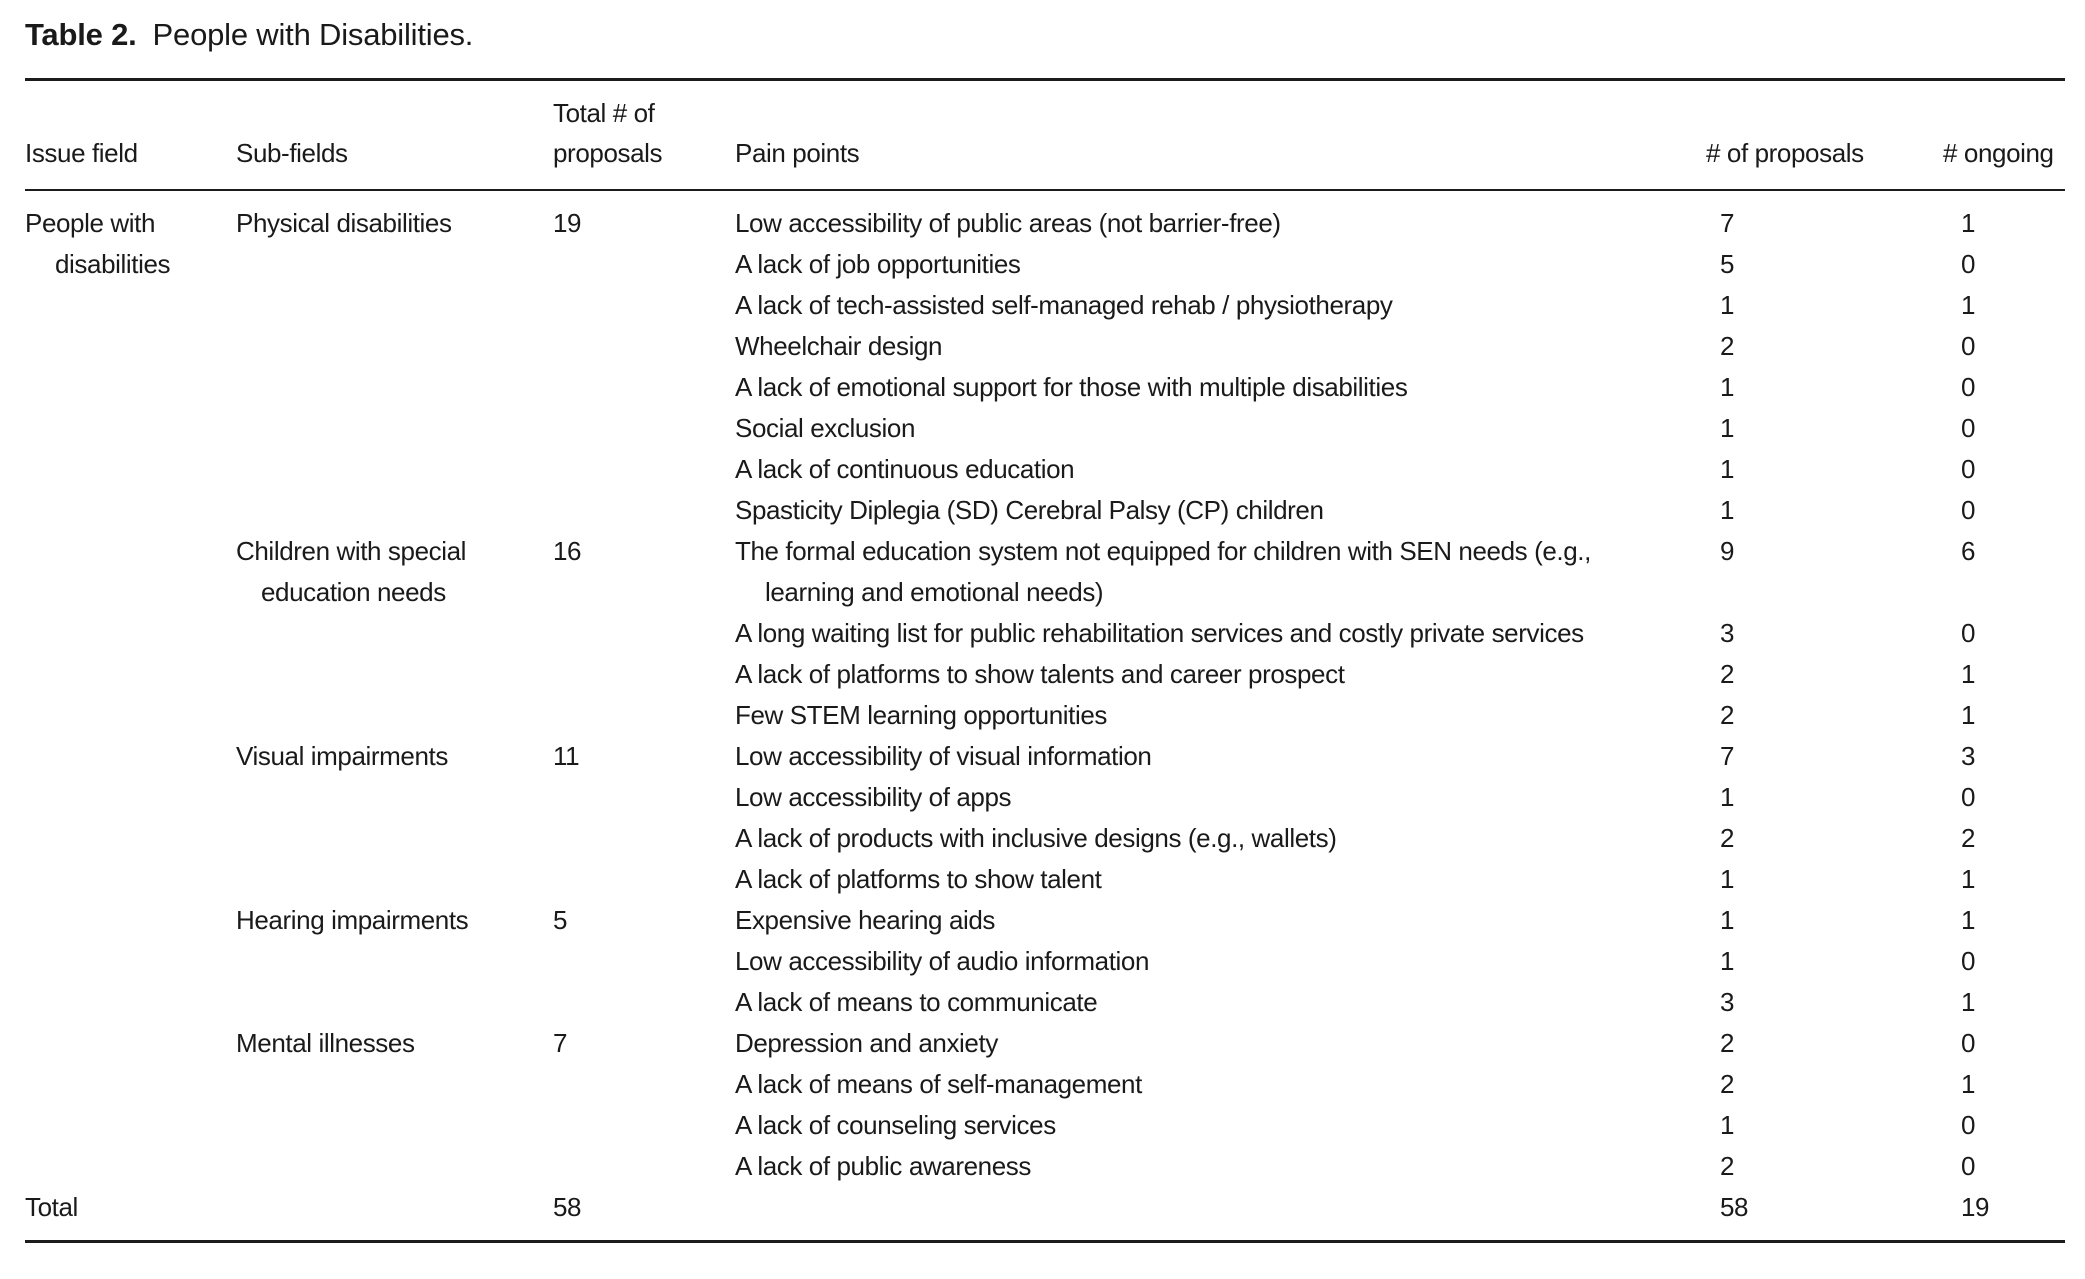 This screenshot has height=1279, width=2085. I want to click on pain-point-row: Wheelchair design 2 0, so click(1045, 346).